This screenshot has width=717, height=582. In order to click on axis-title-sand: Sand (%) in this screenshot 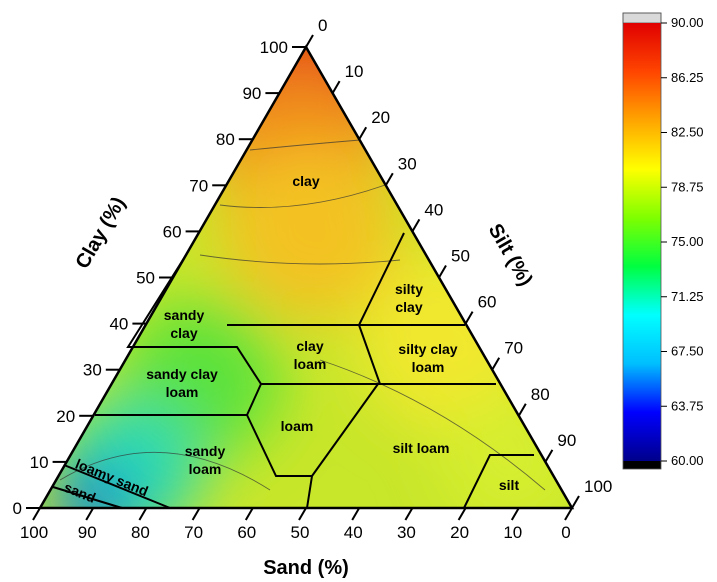, I will do `click(306, 568)`.